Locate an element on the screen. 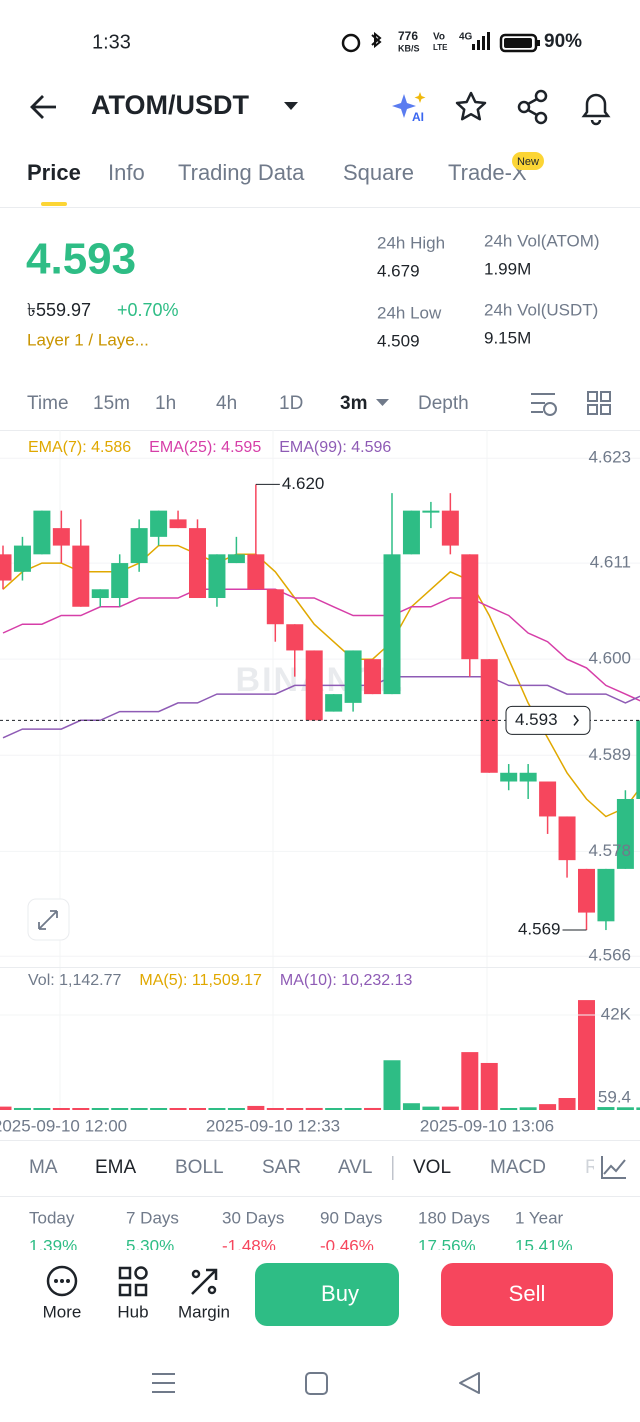  nav-home is located at coordinates (316, 1383).